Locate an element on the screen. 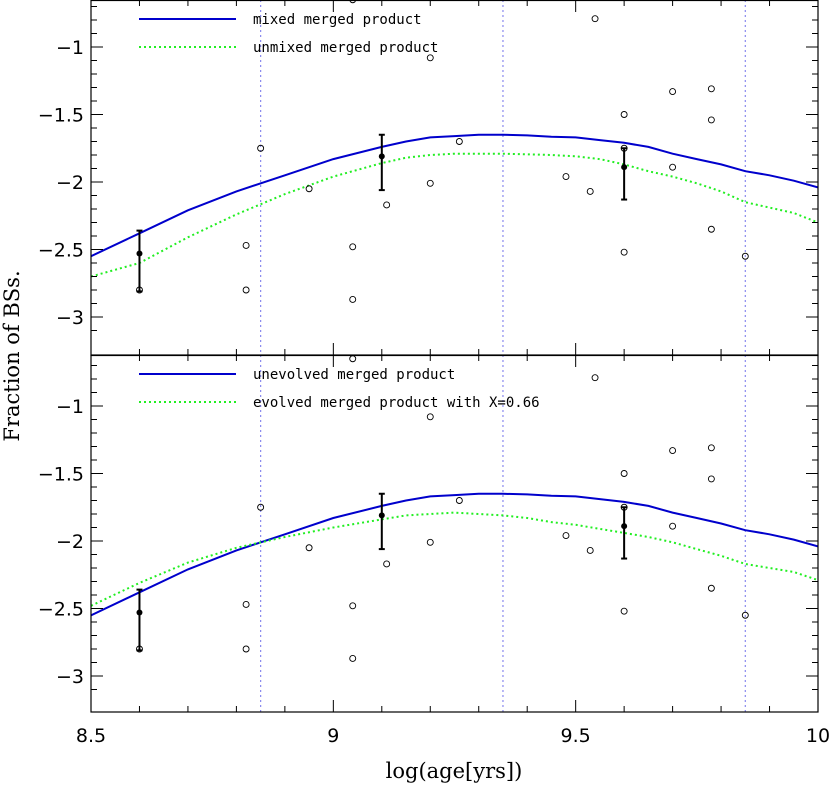  legend-label: mixed merged product is located at coordinates (337, 20).